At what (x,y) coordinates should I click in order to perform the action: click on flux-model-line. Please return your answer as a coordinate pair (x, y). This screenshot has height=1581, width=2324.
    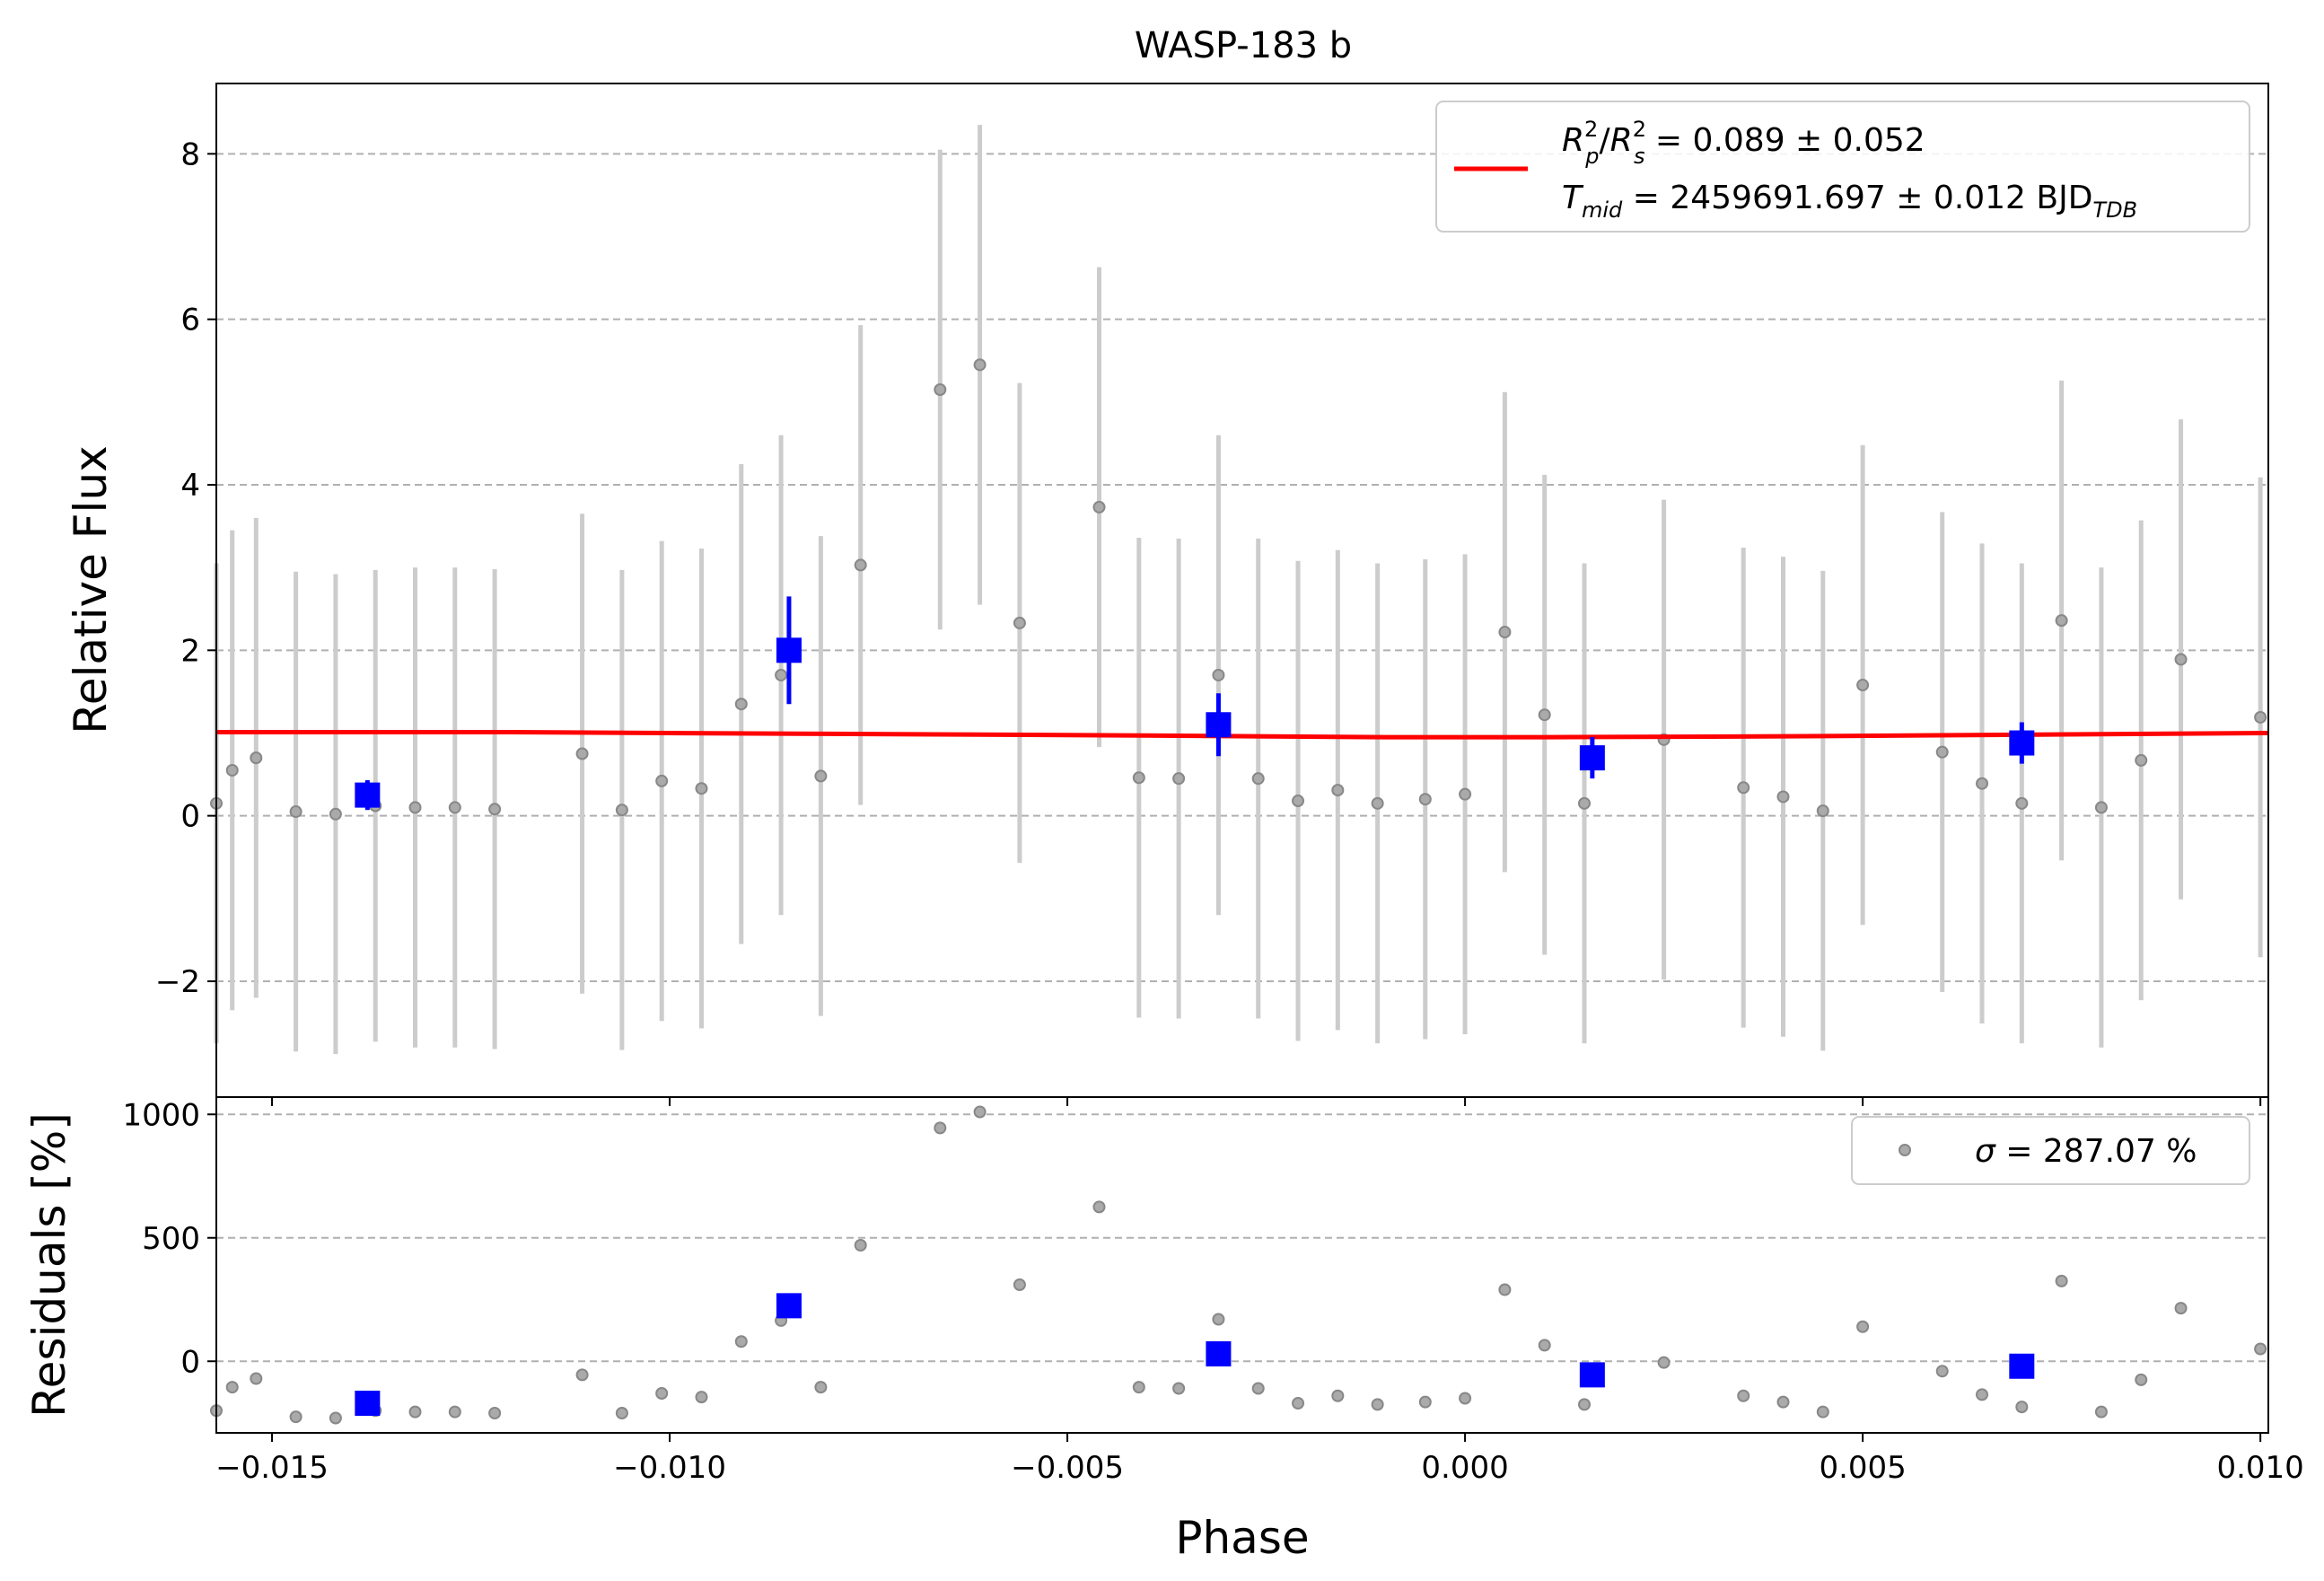
    Looking at the image, I should click on (1242, 735).